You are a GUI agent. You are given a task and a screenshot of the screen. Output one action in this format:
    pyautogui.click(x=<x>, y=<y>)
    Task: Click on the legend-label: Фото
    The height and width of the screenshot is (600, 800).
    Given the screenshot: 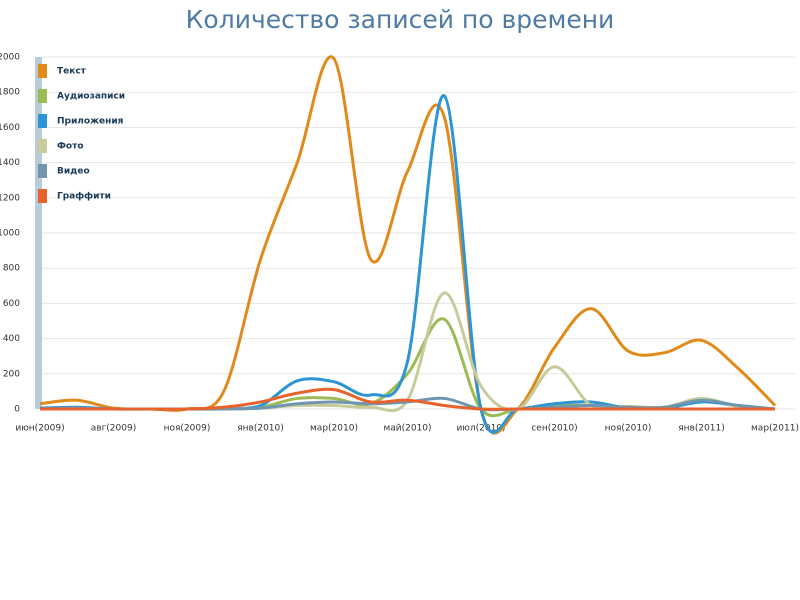 What is the action you would take?
    pyautogui.click(x=70, y=147)
    